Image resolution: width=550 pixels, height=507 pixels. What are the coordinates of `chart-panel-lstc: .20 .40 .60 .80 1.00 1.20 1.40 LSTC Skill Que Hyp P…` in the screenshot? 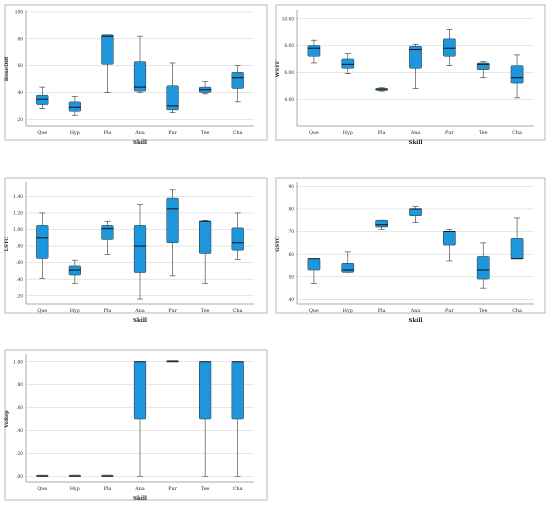 It's located at (136, 250).